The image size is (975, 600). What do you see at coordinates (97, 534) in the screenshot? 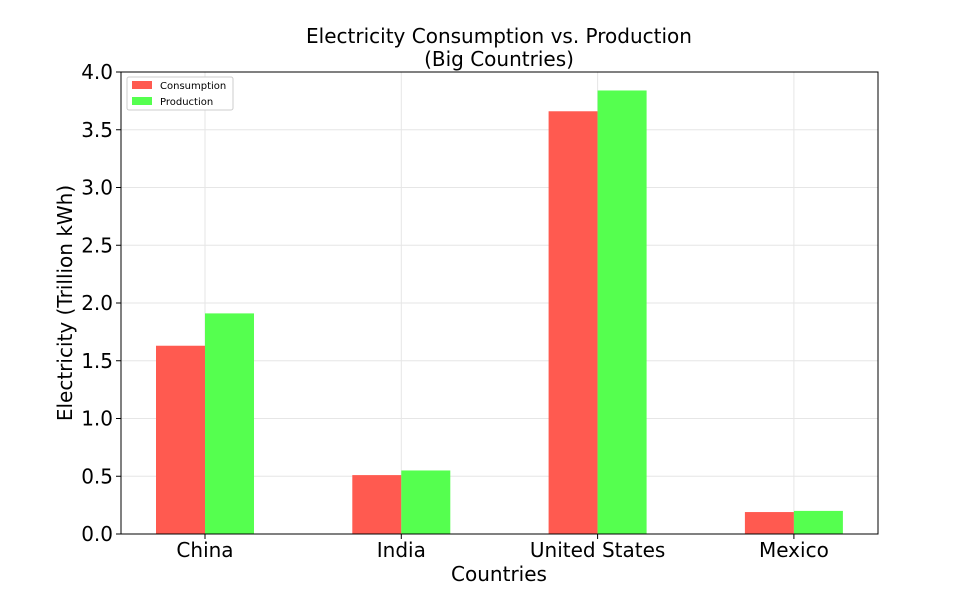
I see `y-tick-label: 0.0` at bounding box center [97, 534].